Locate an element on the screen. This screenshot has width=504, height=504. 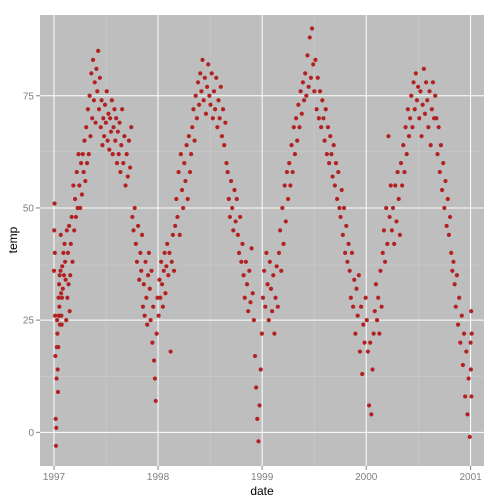
x-axis-ticks: 1997 1998 1999 2000 2001 is located at coordinates (262, 474).